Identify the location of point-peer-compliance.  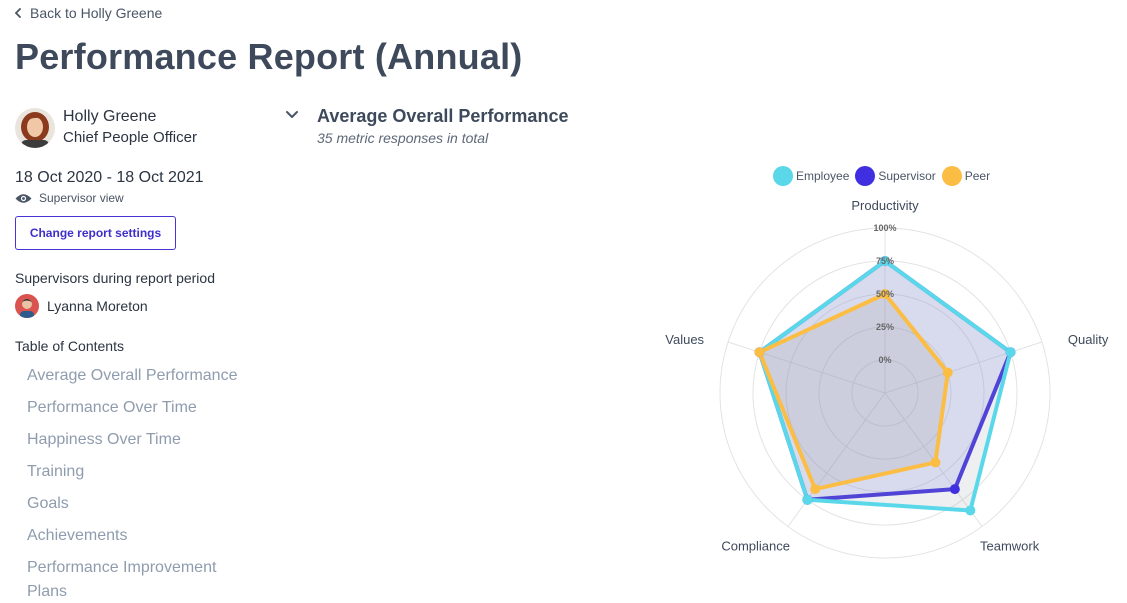
(815, 489).